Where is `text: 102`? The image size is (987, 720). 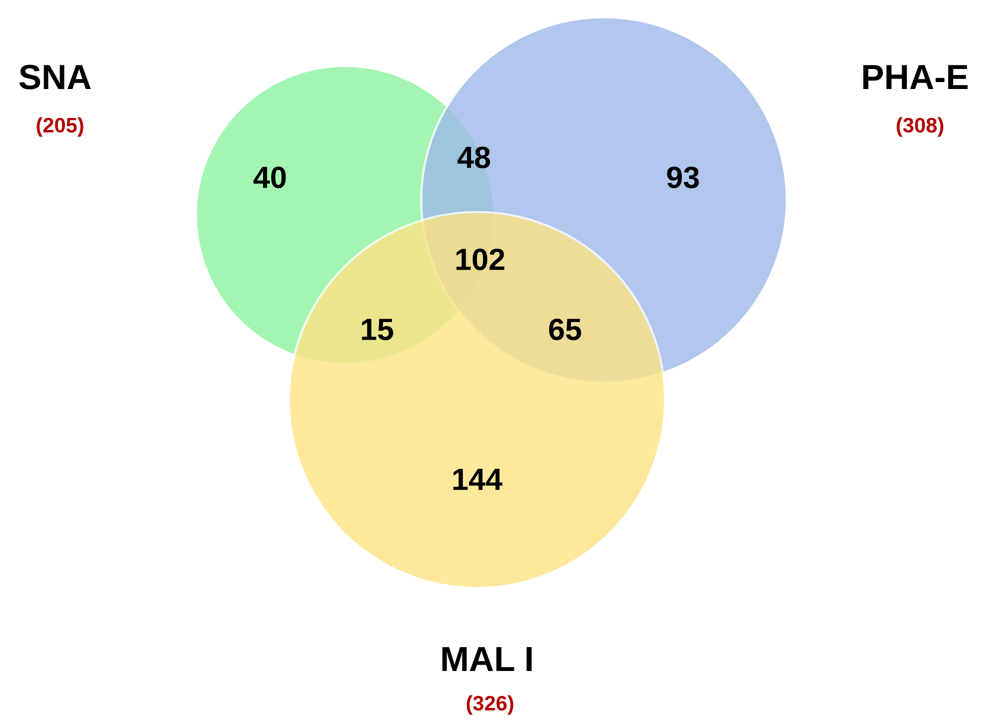 text: 102 is located at coordinates (480, 259).